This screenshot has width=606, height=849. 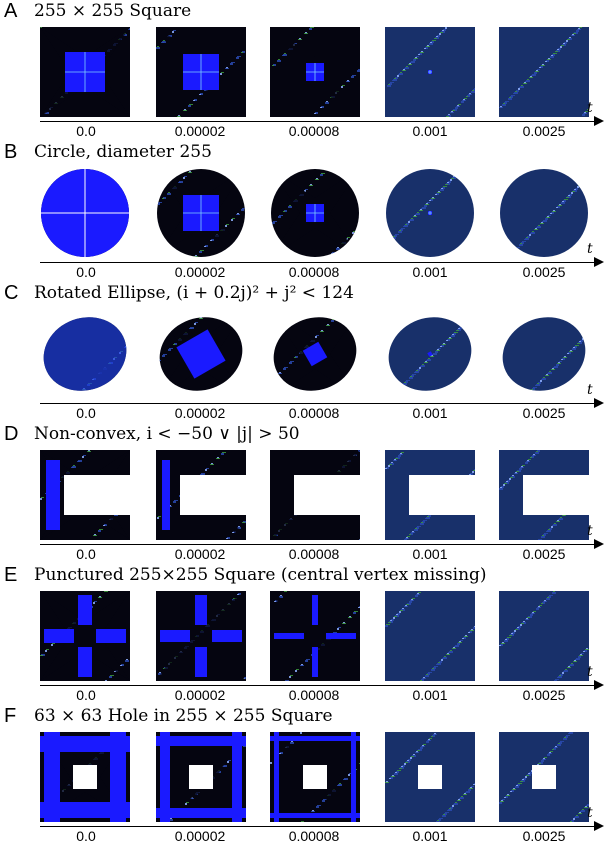 I want to click on panel-title: 63 × 63 Hole in 255 × 255 Square, so click(x=183, y=716).